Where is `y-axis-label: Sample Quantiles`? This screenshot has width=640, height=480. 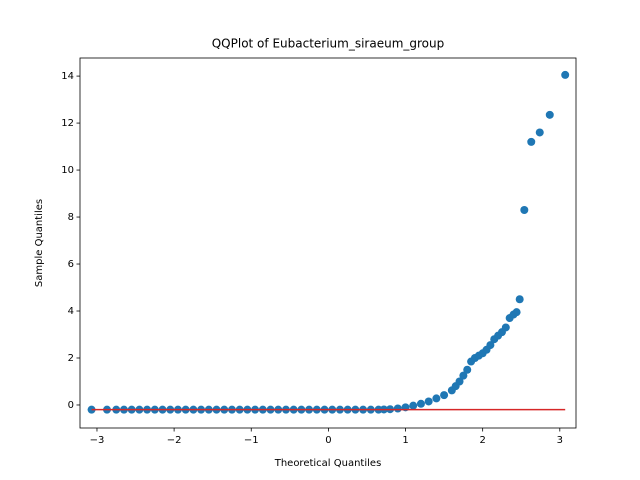 y-axis-label: Sample Quantiles is located at coordinates (39, 243).